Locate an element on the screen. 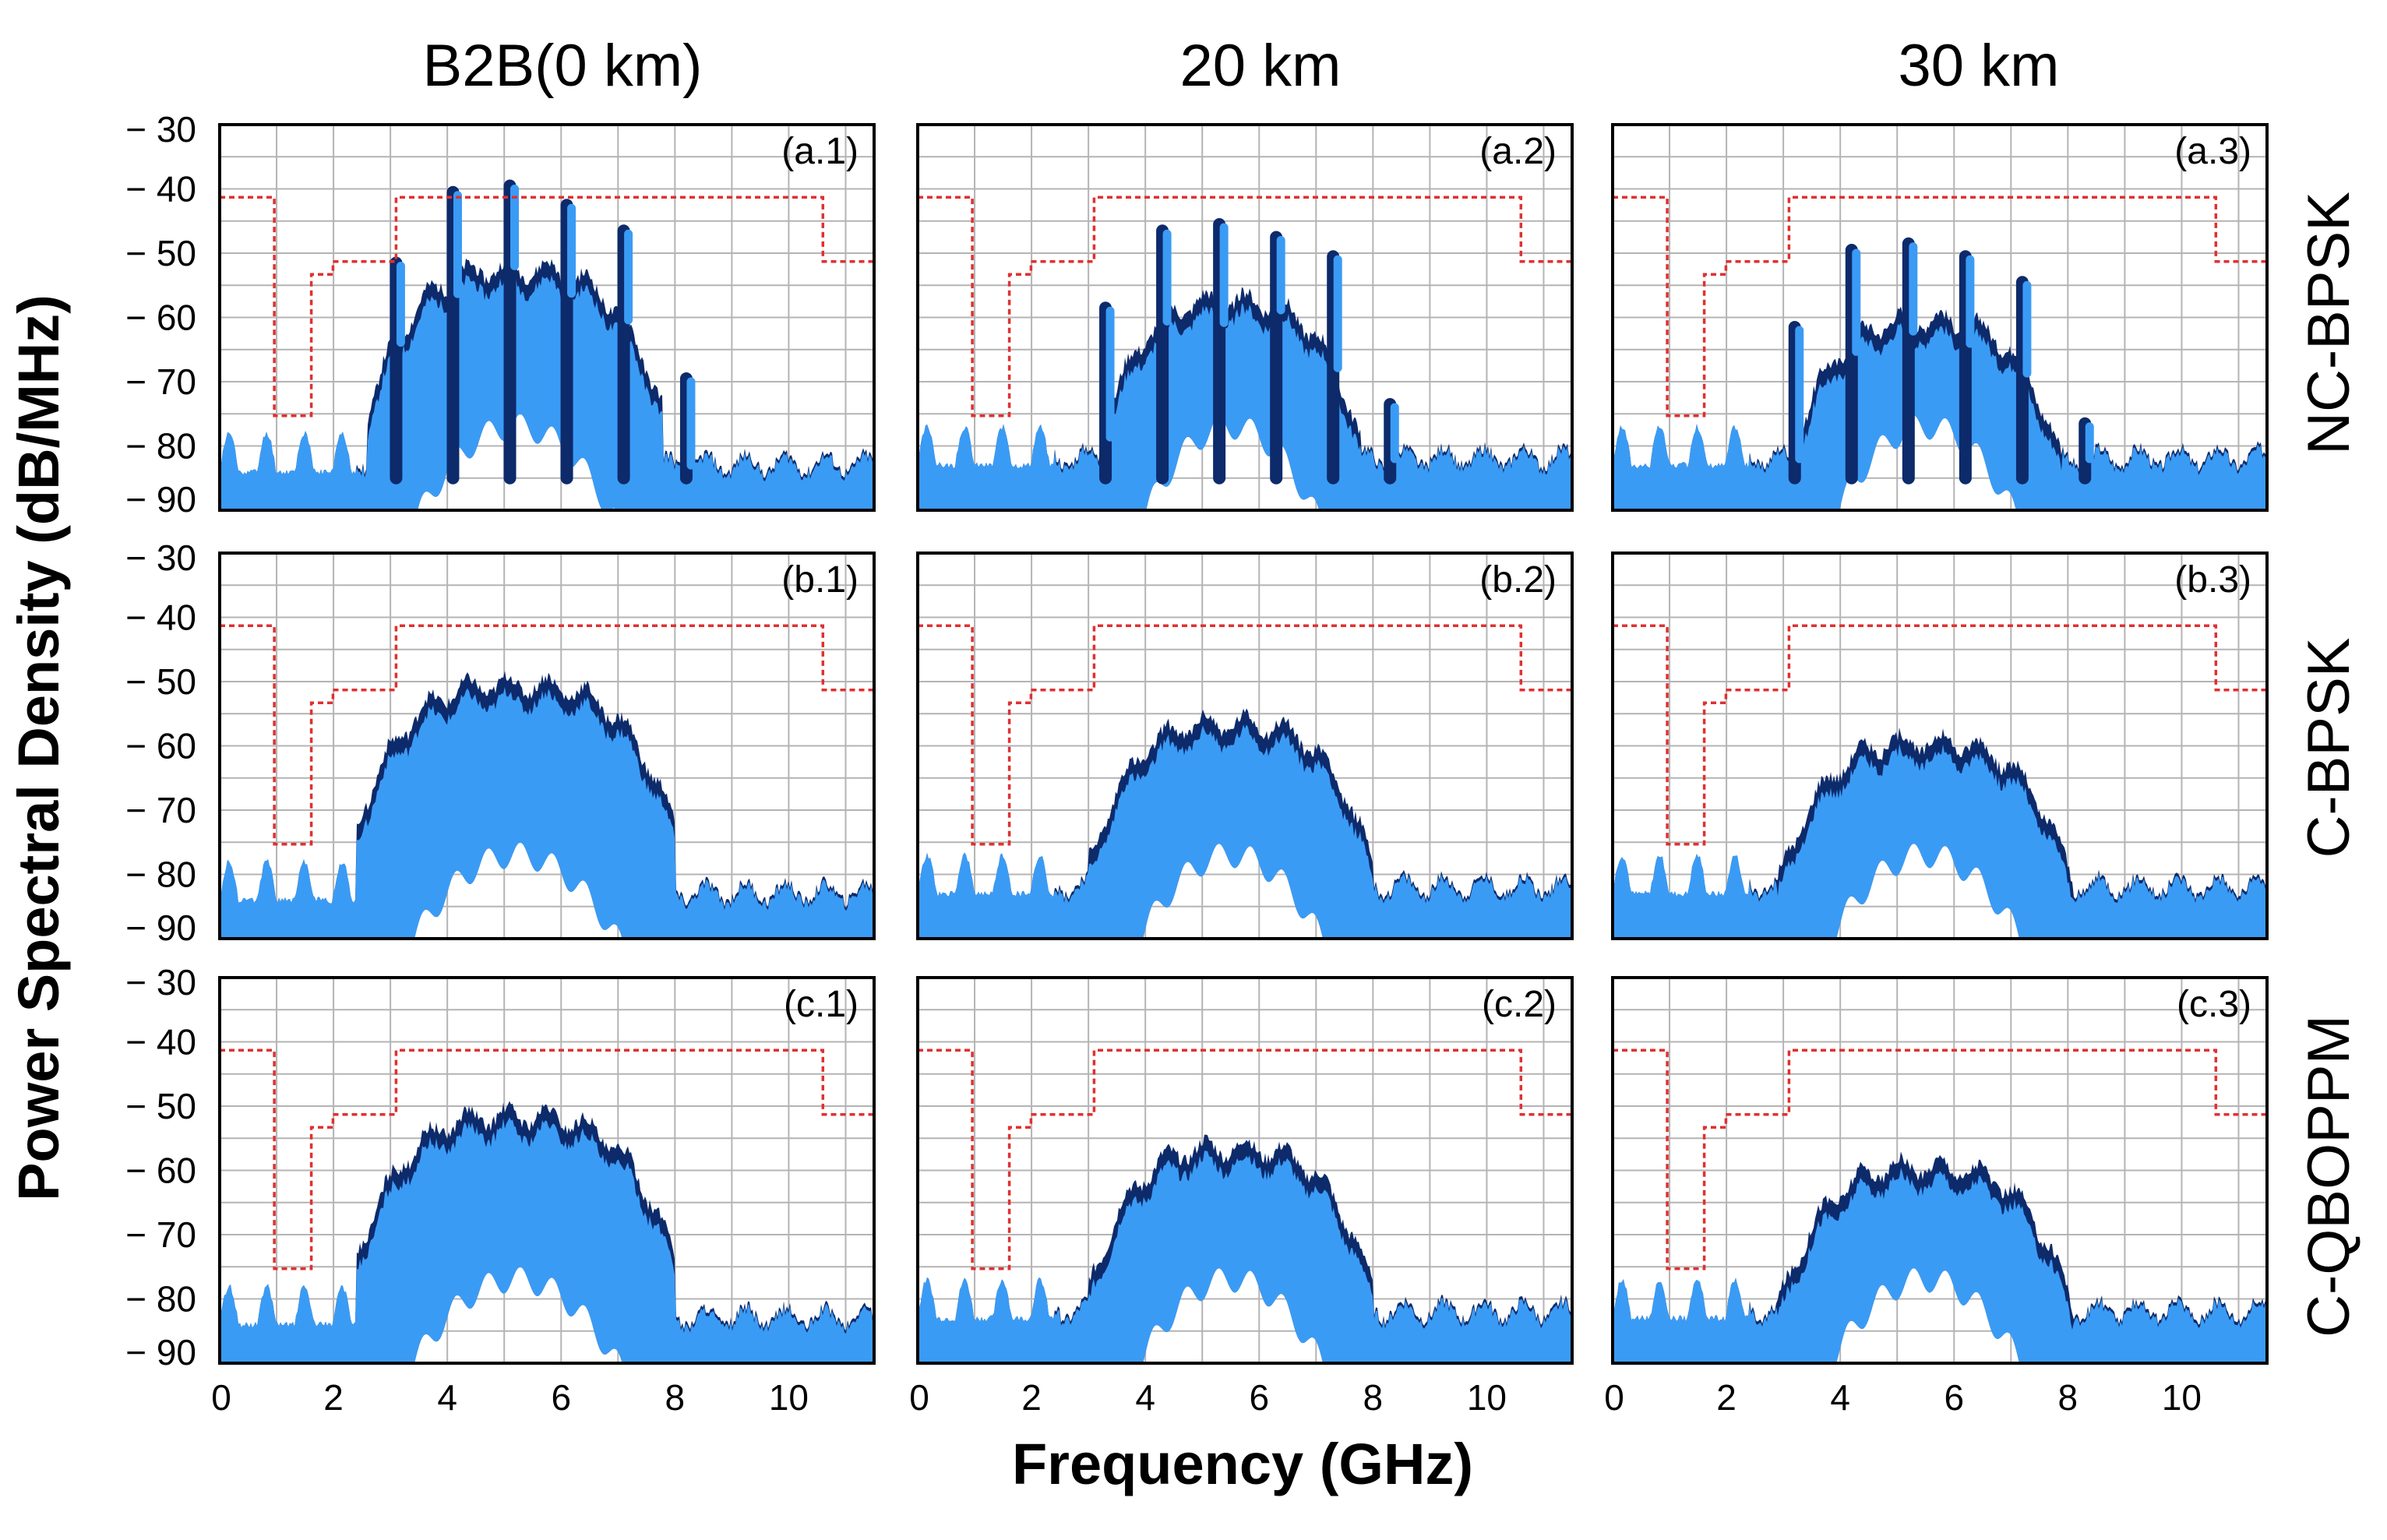 The image size is (2387, 1540). panel-label: (a.1) is located at coordinates (820, 151).